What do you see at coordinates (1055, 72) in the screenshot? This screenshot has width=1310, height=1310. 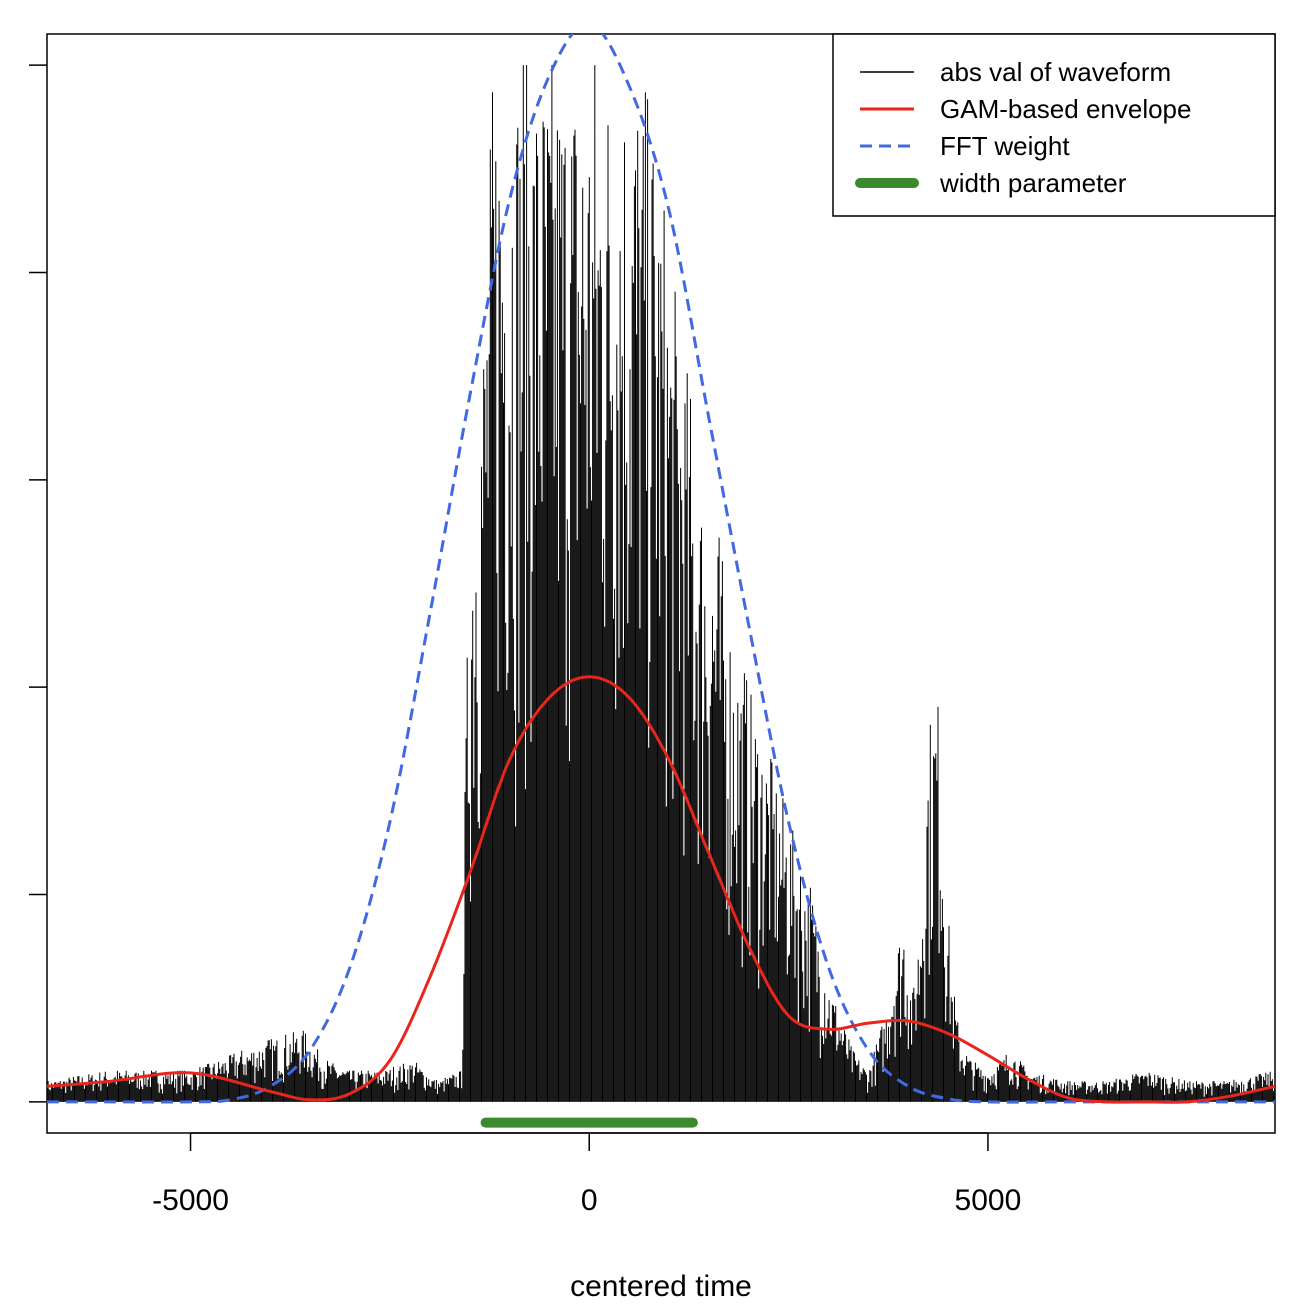 I see `legend-label: abs val of waveform` at bounding box center [1055, 72].